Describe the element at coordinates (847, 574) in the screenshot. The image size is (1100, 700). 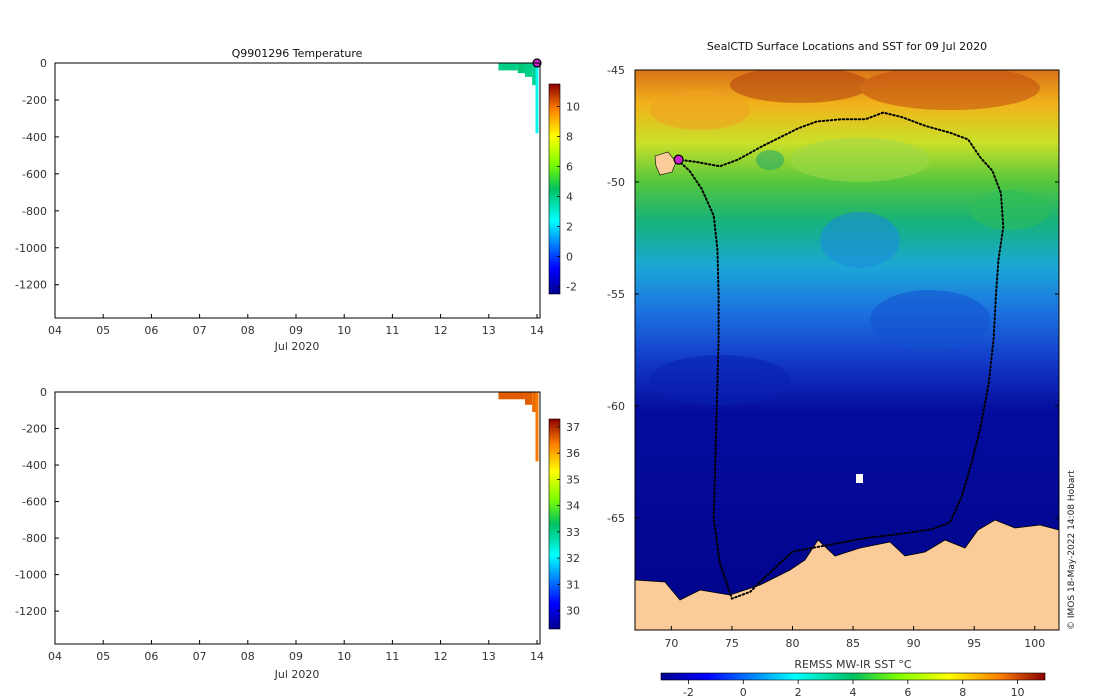
I see `antarctic-land` at that location.